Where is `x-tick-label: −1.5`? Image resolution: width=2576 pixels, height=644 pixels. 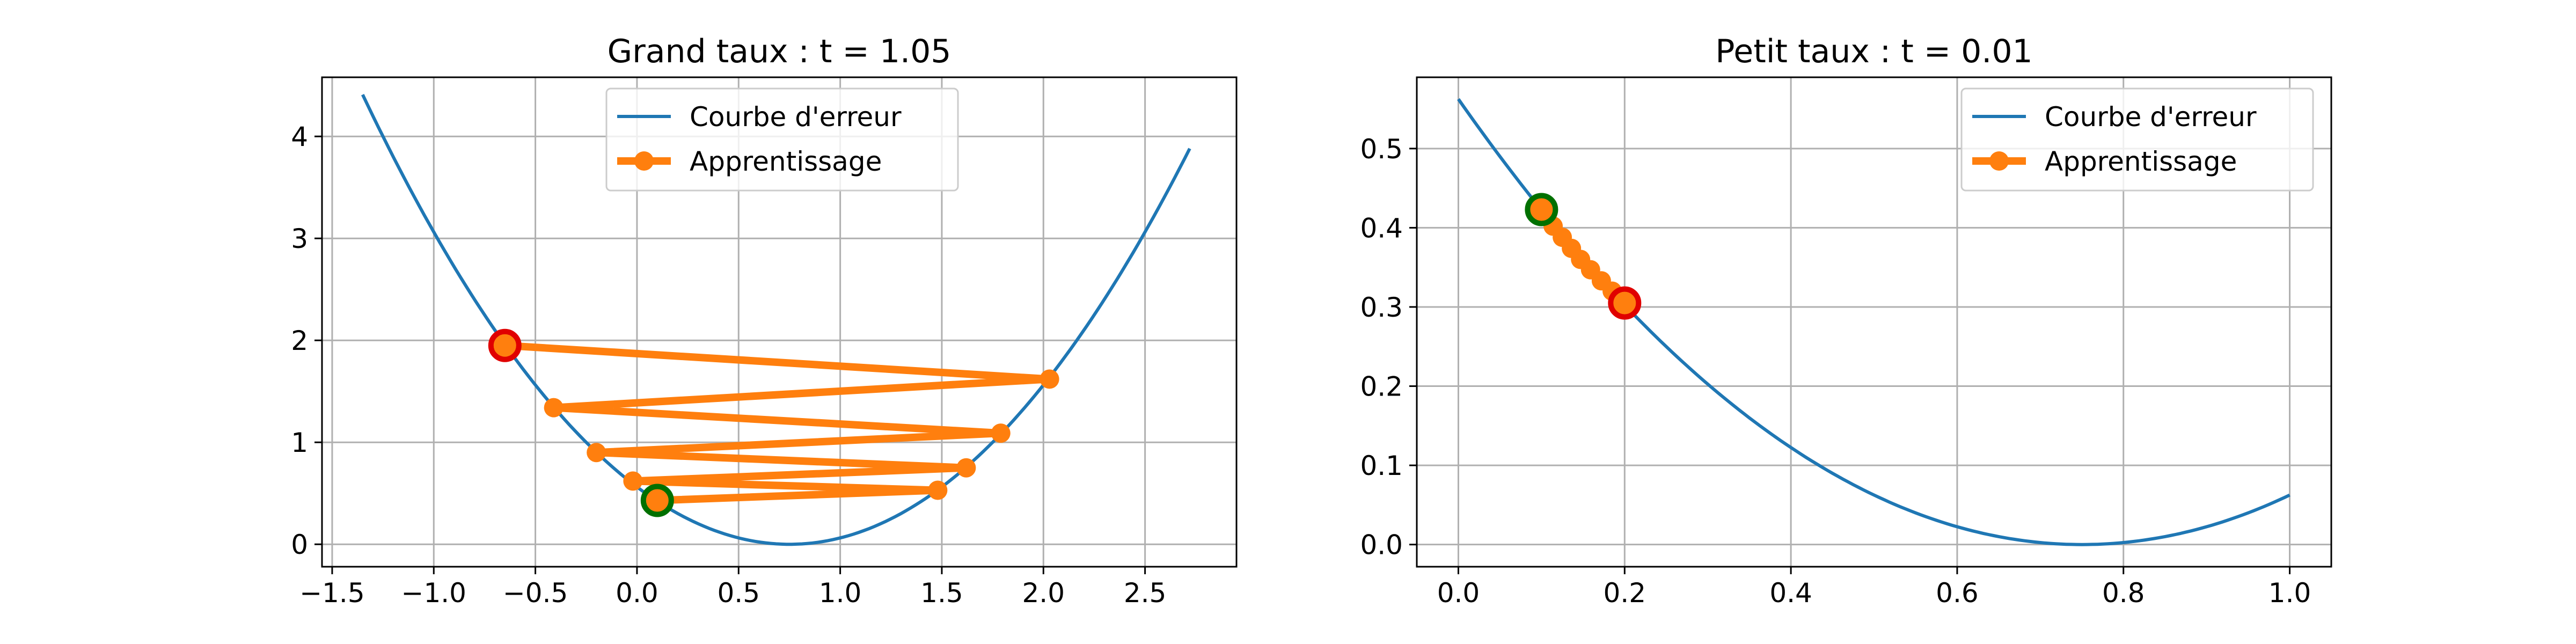 x-tick-label: −1.5 is located at coordinates (331, 593).